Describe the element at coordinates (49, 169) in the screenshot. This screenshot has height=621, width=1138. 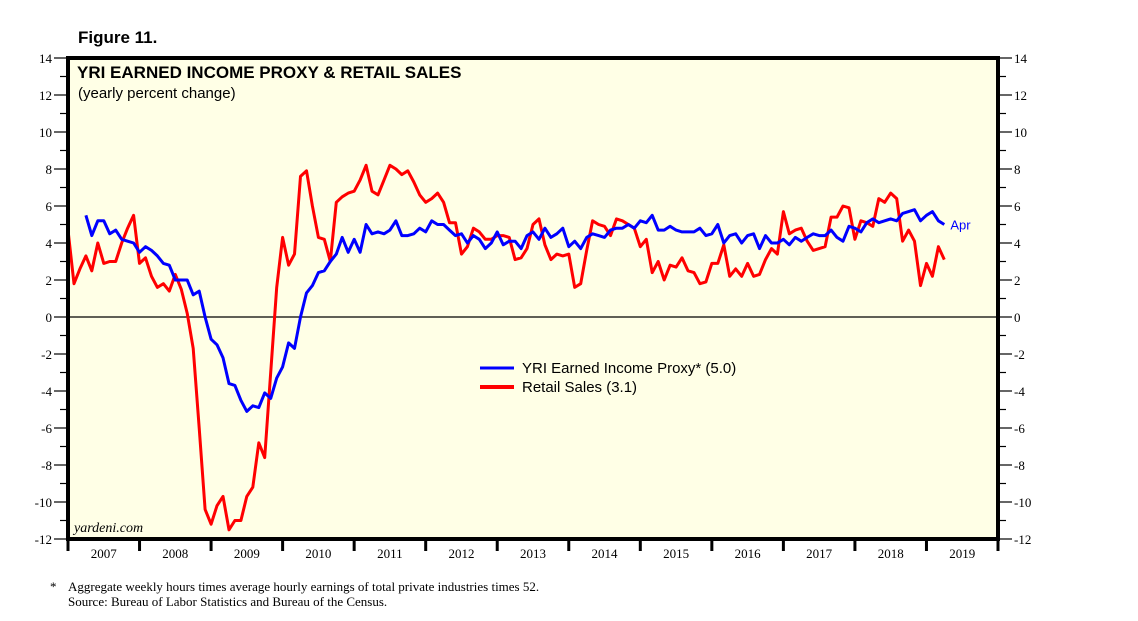
I see `y-tick-label-left: 8` at that location.